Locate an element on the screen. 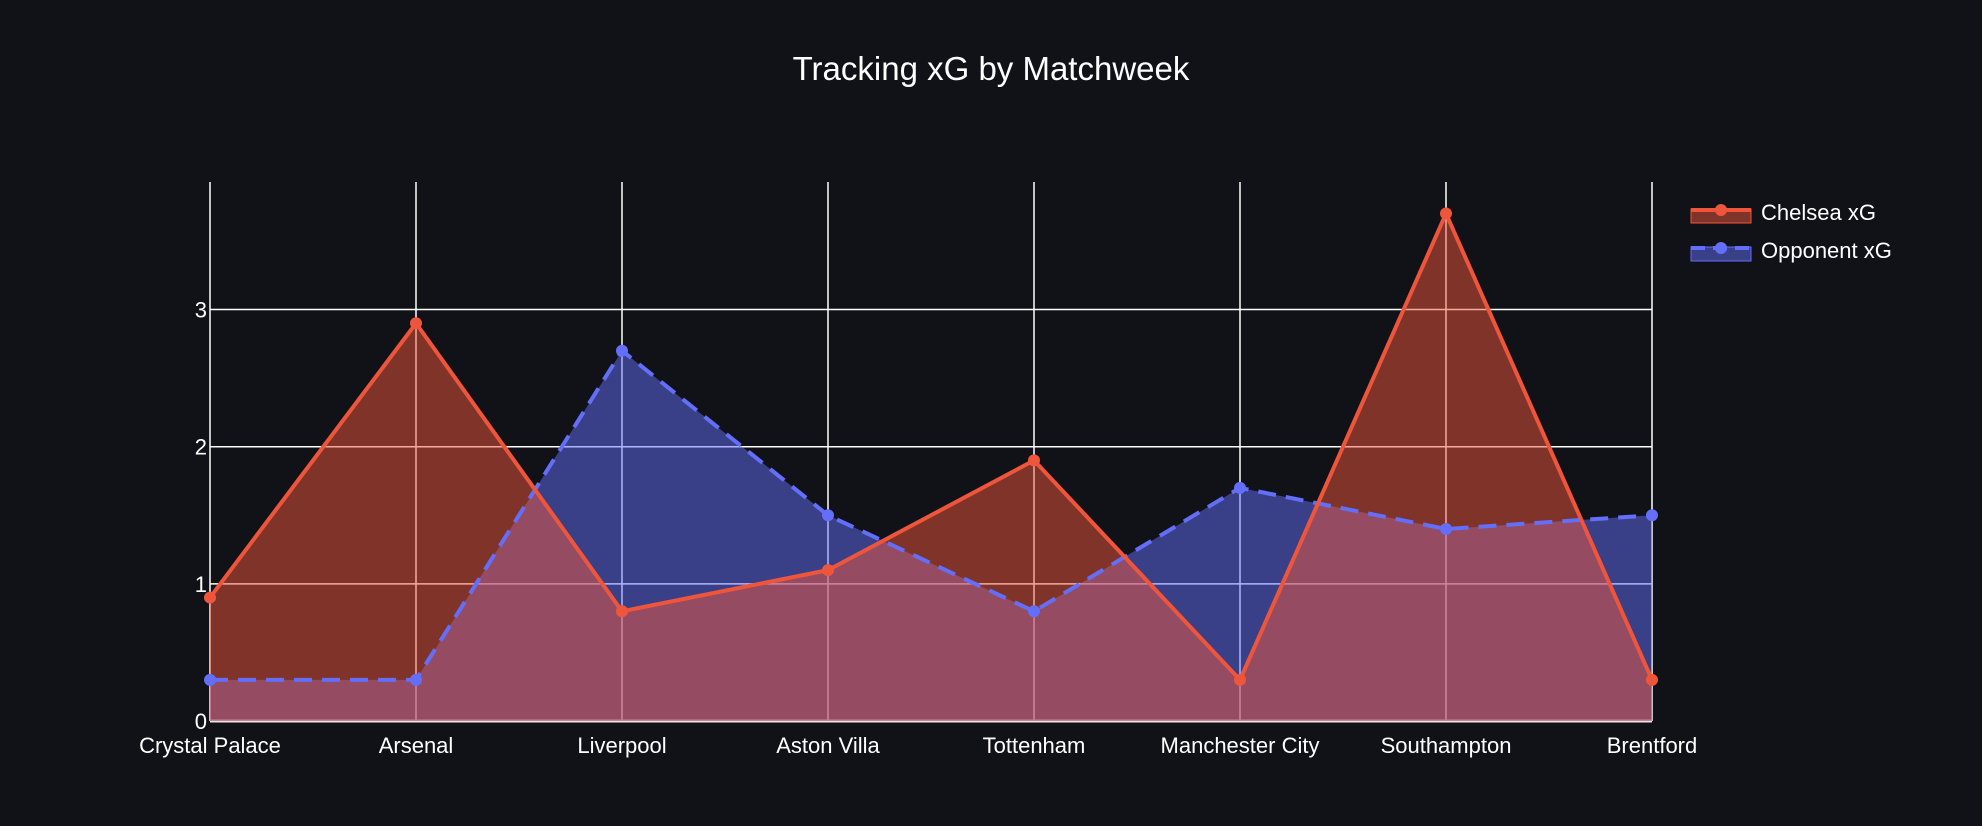 This screenshot has height=826, width=1982. legend-item: Opponent xG is located at coordinates (1791, 250).